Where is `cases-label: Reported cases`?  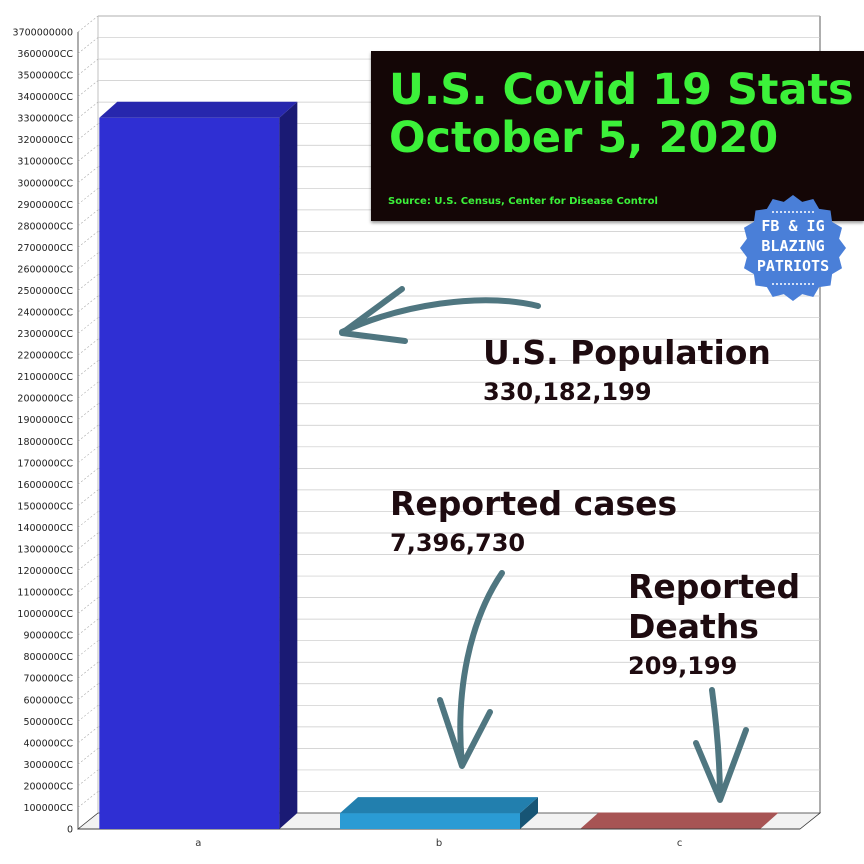 cases-label: Reported cases is located at coordinates (533, 503).